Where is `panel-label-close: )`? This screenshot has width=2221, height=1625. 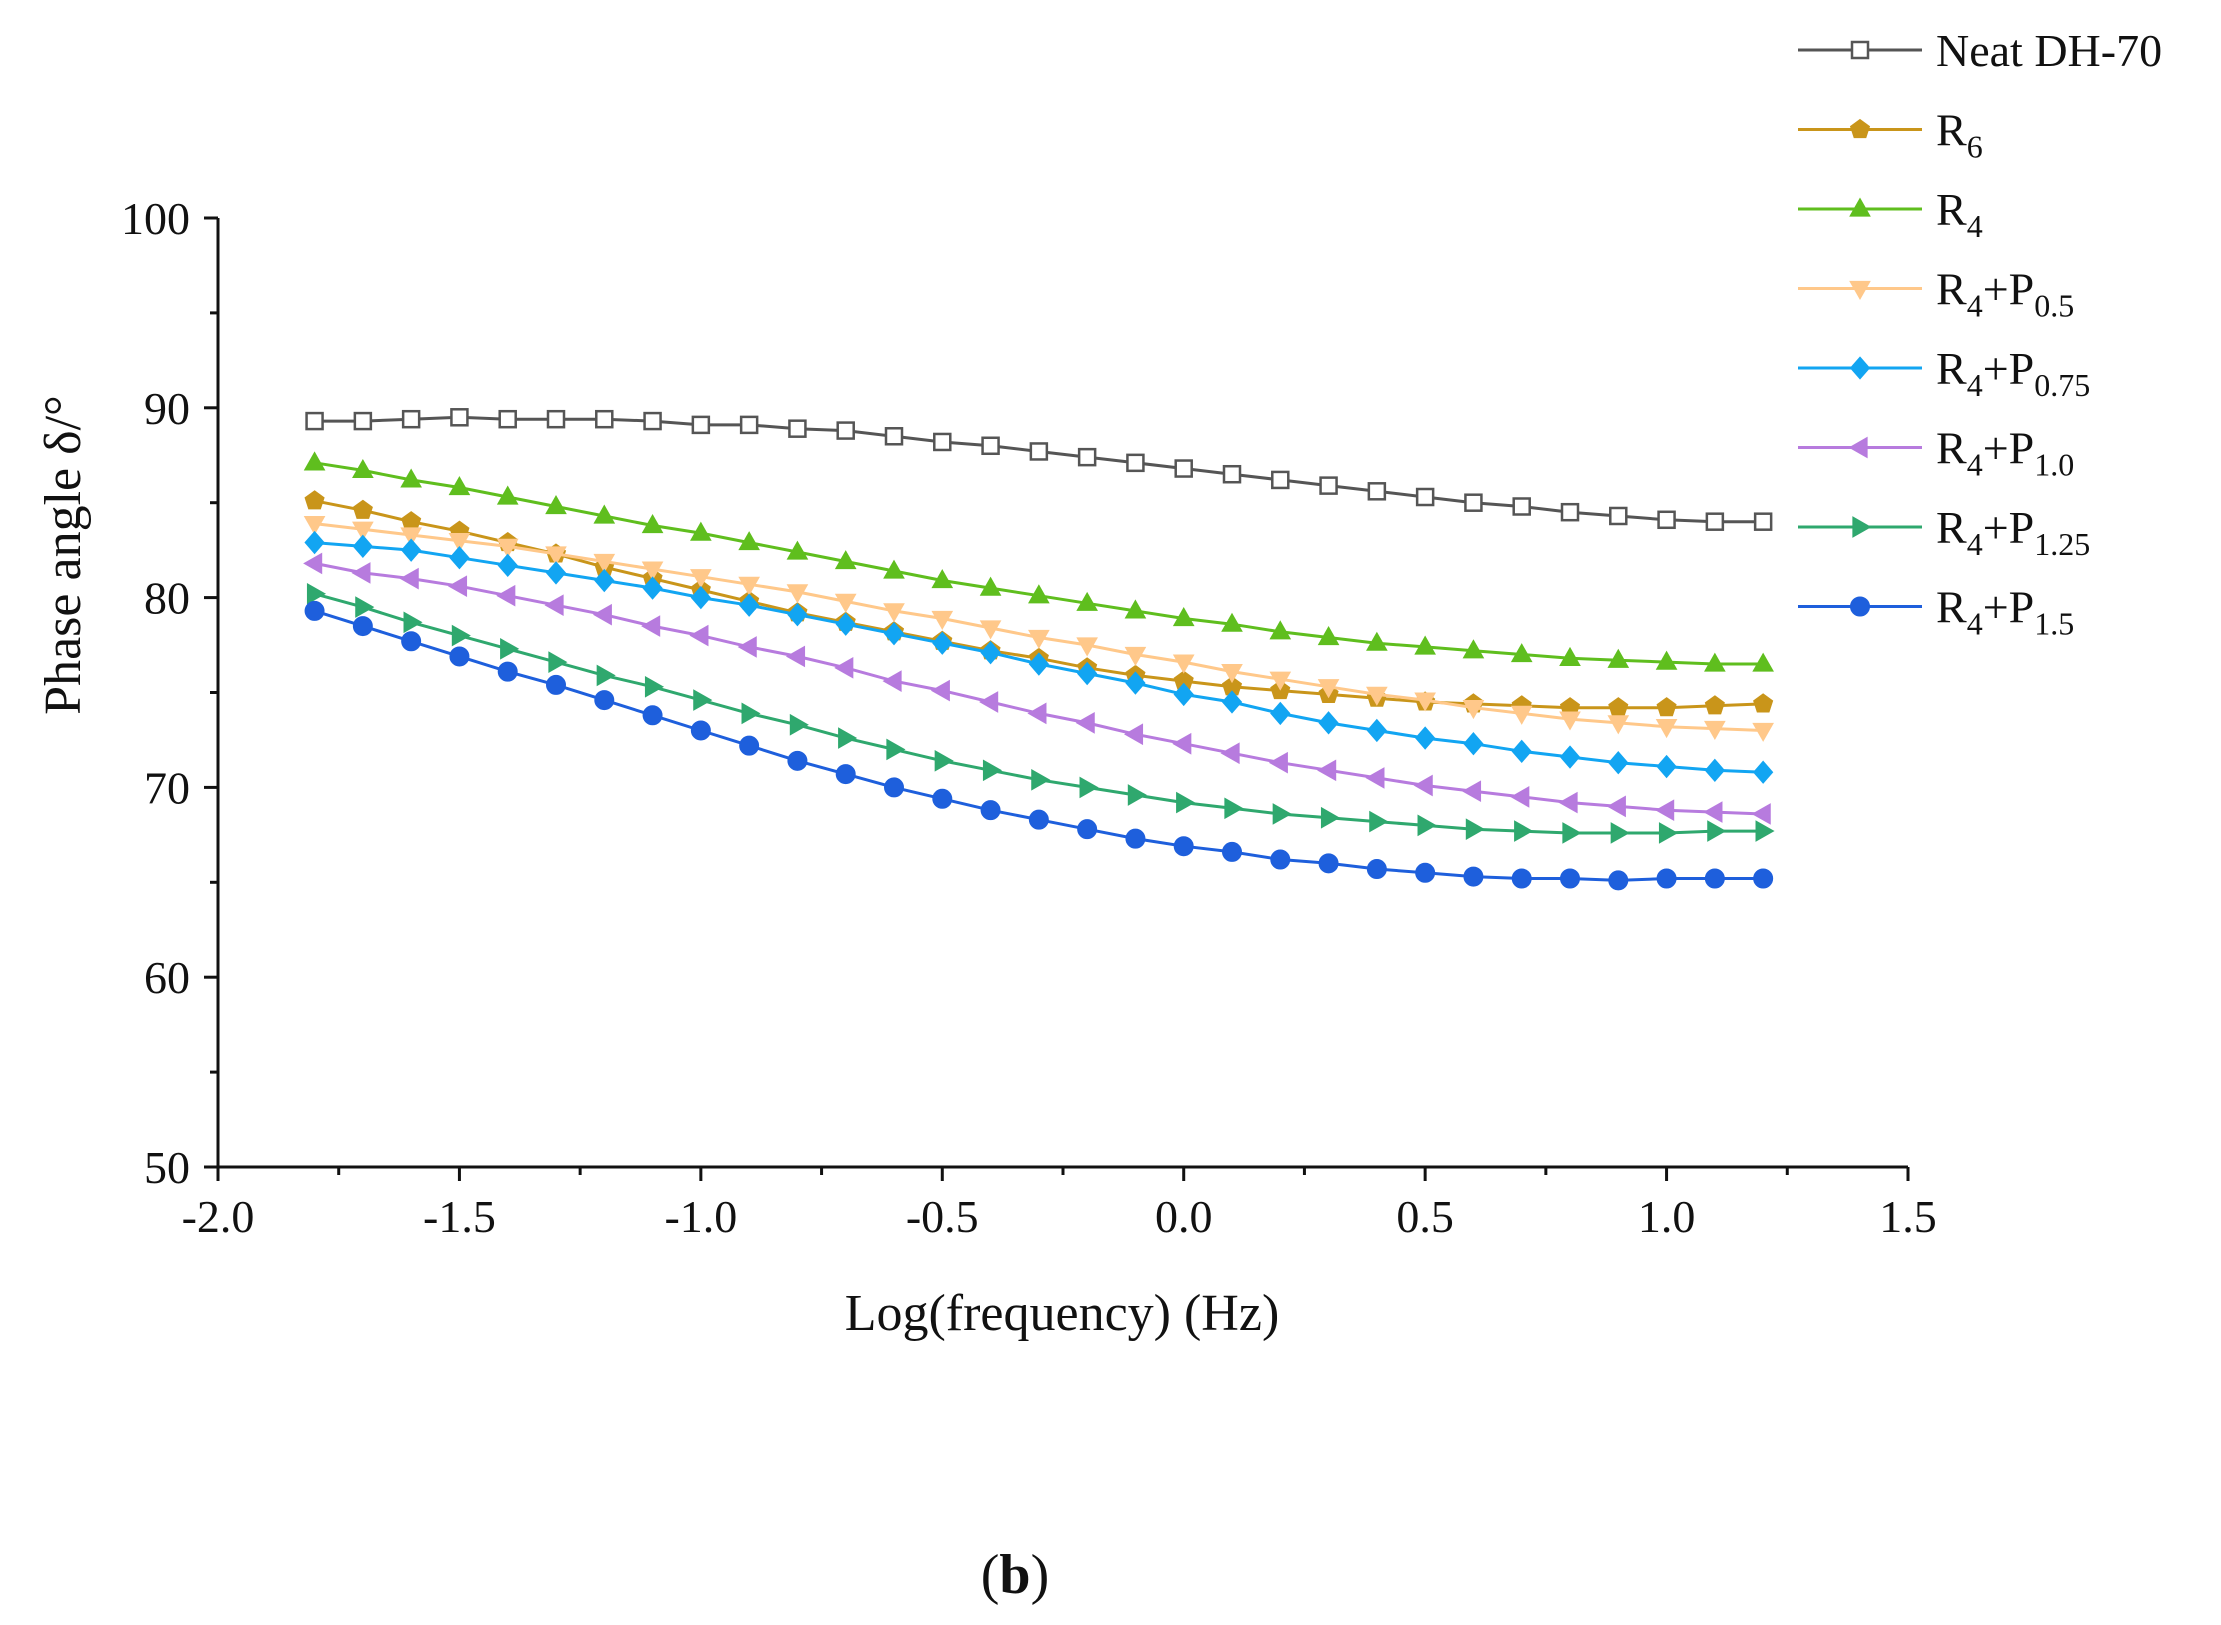 panel-label-close: ) is located at coordinates (1040, 1575).